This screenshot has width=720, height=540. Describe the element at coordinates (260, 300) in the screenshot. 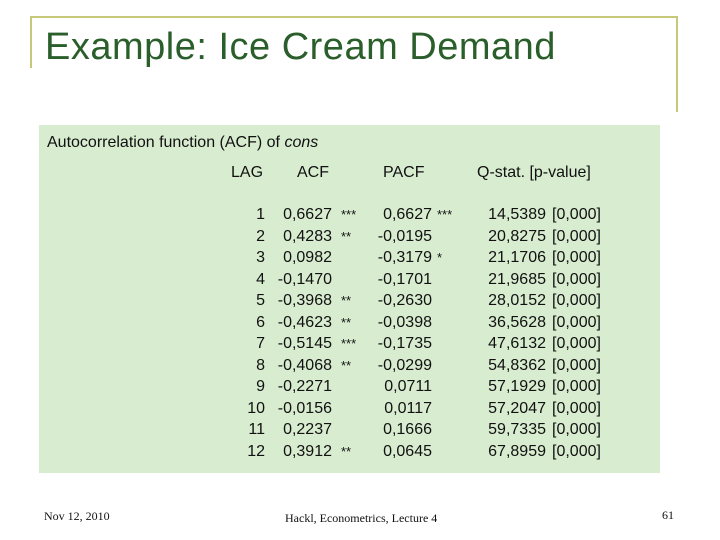

I see `lag-cell: 5` at that location.